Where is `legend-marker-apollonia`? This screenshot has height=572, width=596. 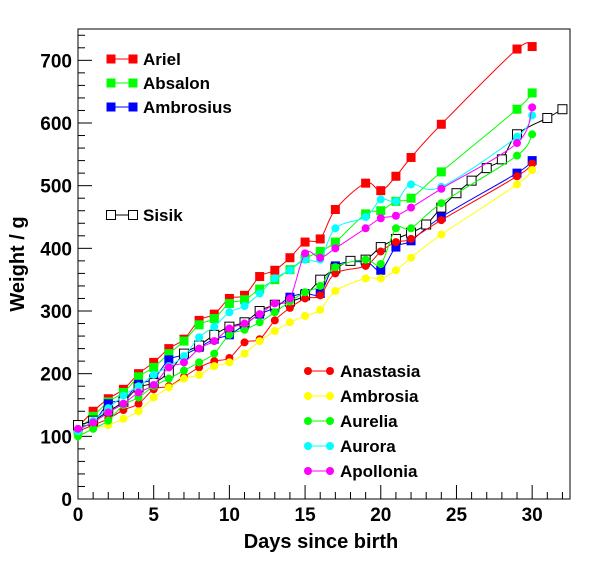 legend-marker-apollonia is located at coordinates (308, 471).